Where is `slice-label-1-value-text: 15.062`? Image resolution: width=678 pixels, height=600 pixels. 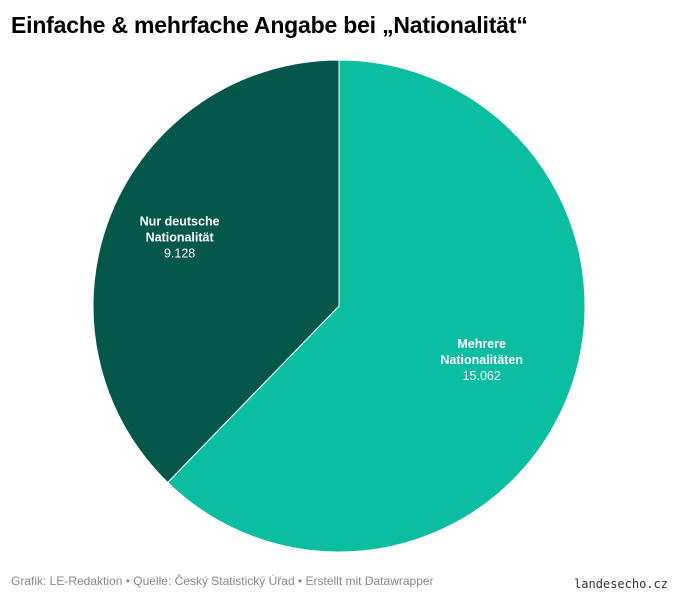 slice-label-1-value-text: 15.062 is located at coordinates (482, 376).